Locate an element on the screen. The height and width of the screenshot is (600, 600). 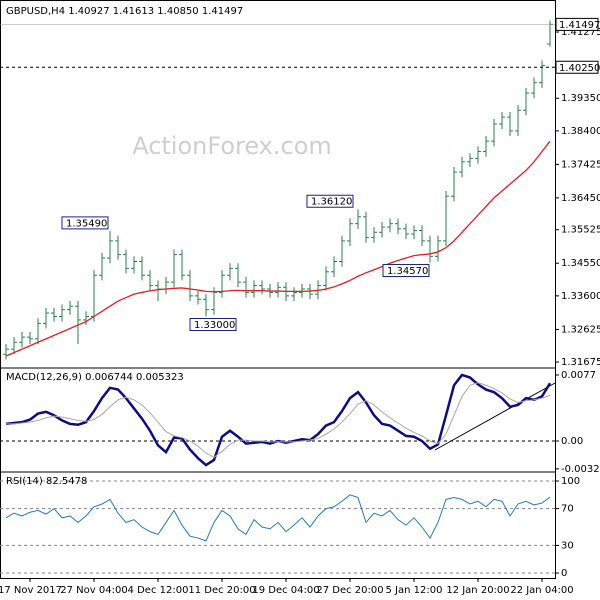
y-tick-label: 1.31675 is located at coordinates (580, 362).